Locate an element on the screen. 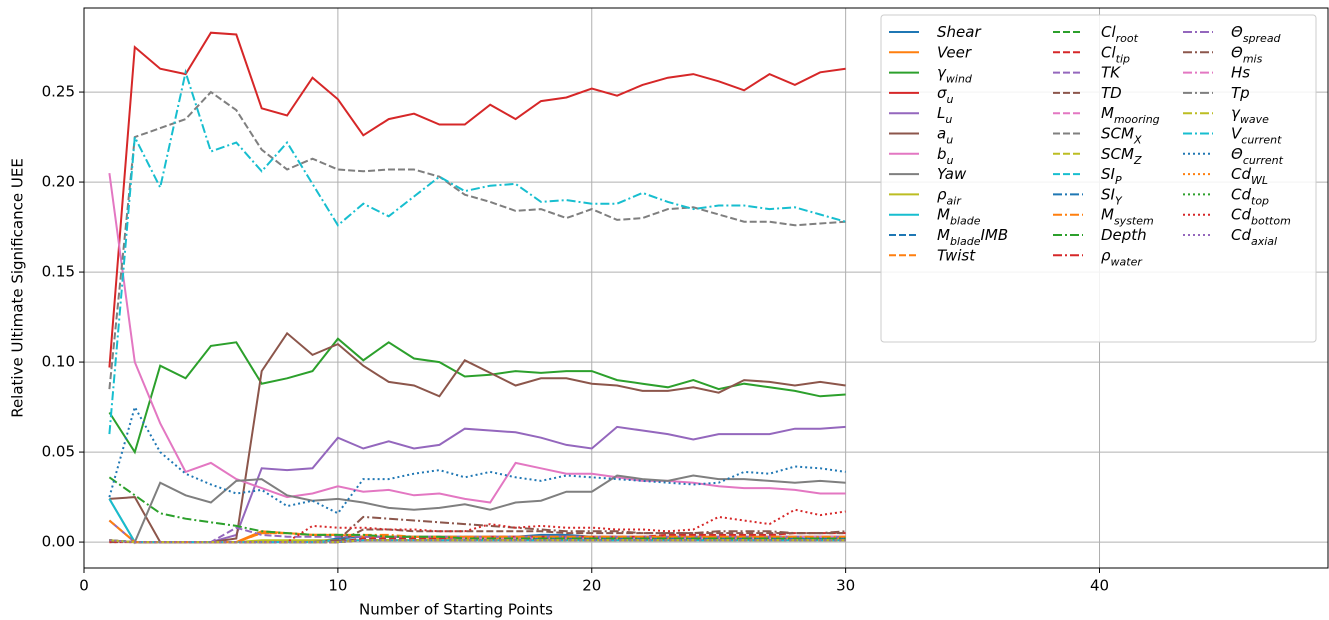 The height and width of the screenshot is (620, 1329). legend-label: Shear is located at coordinates (959, 32).